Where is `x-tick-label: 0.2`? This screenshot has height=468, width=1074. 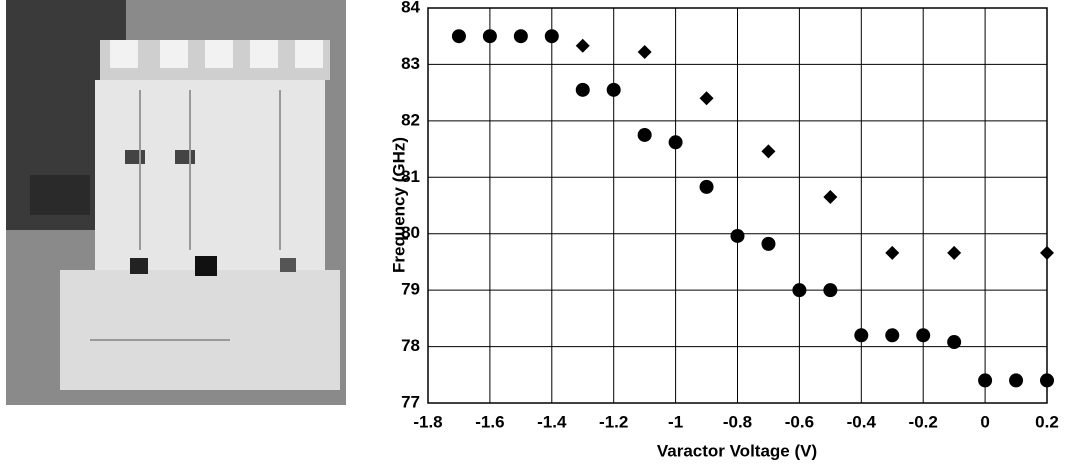
x-tick-label: 0.2 is located at coordinates (1047, 421).